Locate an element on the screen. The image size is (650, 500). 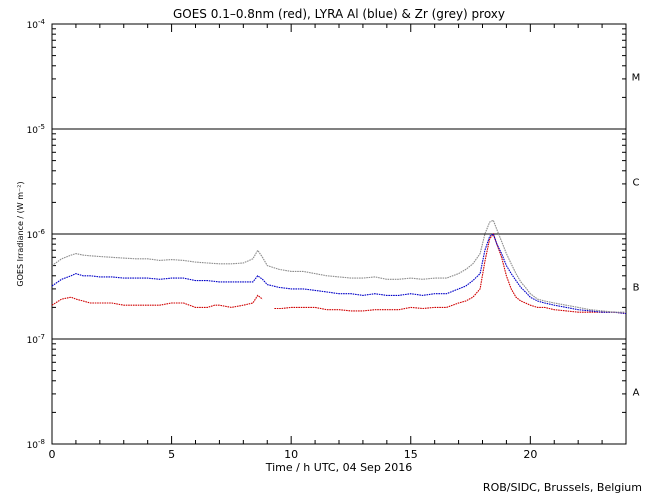
flare-class-labels: A B C M is located at coordinates (636, 236).